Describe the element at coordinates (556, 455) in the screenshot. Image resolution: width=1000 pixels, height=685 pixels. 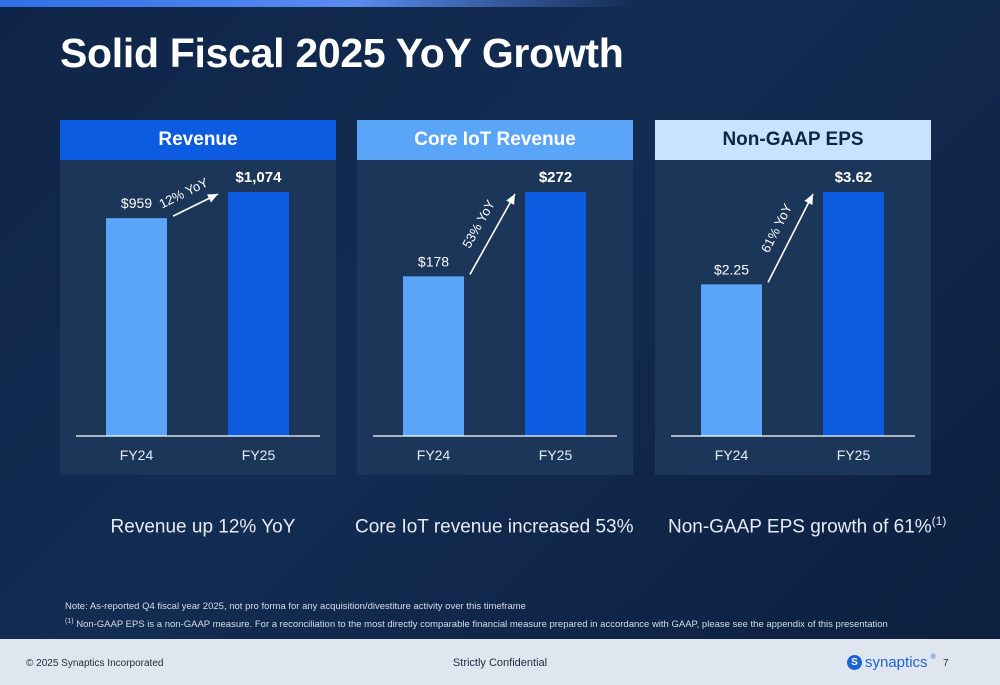
I see `core-iot-category-label-fy25: FY25` at that location.